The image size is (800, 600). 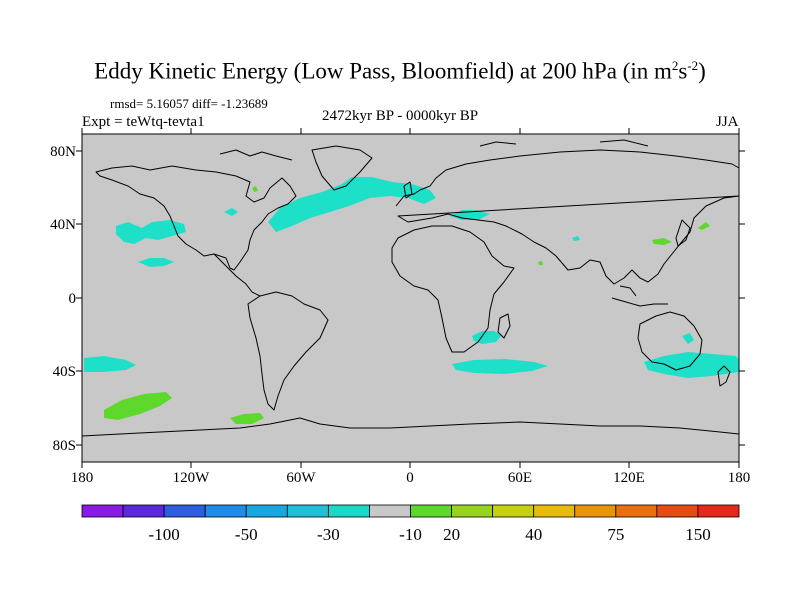 What do you see at coordinates (288, 351) in the screenshot?
I see `coast-south-america` at bounding box center [288, 351].